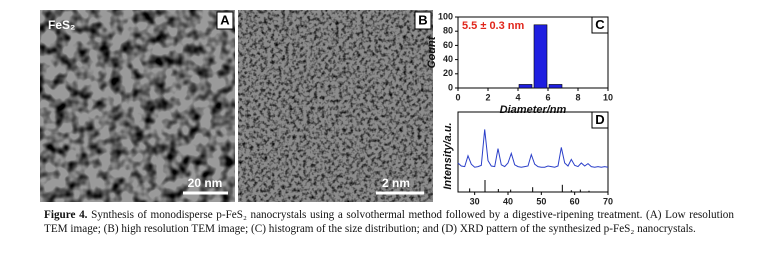  Describe the element at coordinates (517, 97) in the screenshot. I see `x-tick-label: 4` at that location.